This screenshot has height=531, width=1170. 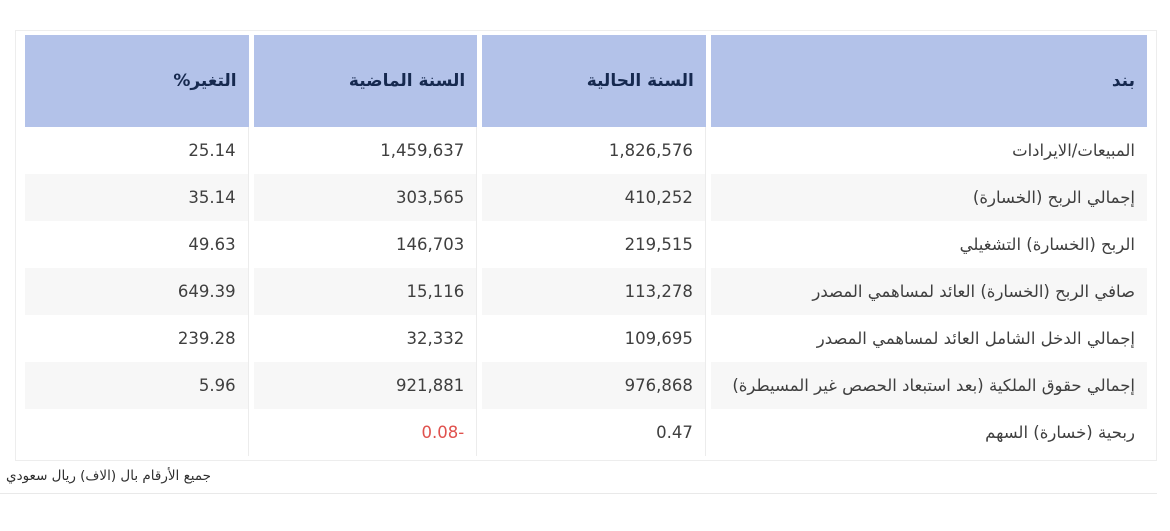 I want to click on item-cell: الربح (الخسارة) التشغيلي, so click(x=928, y=244).